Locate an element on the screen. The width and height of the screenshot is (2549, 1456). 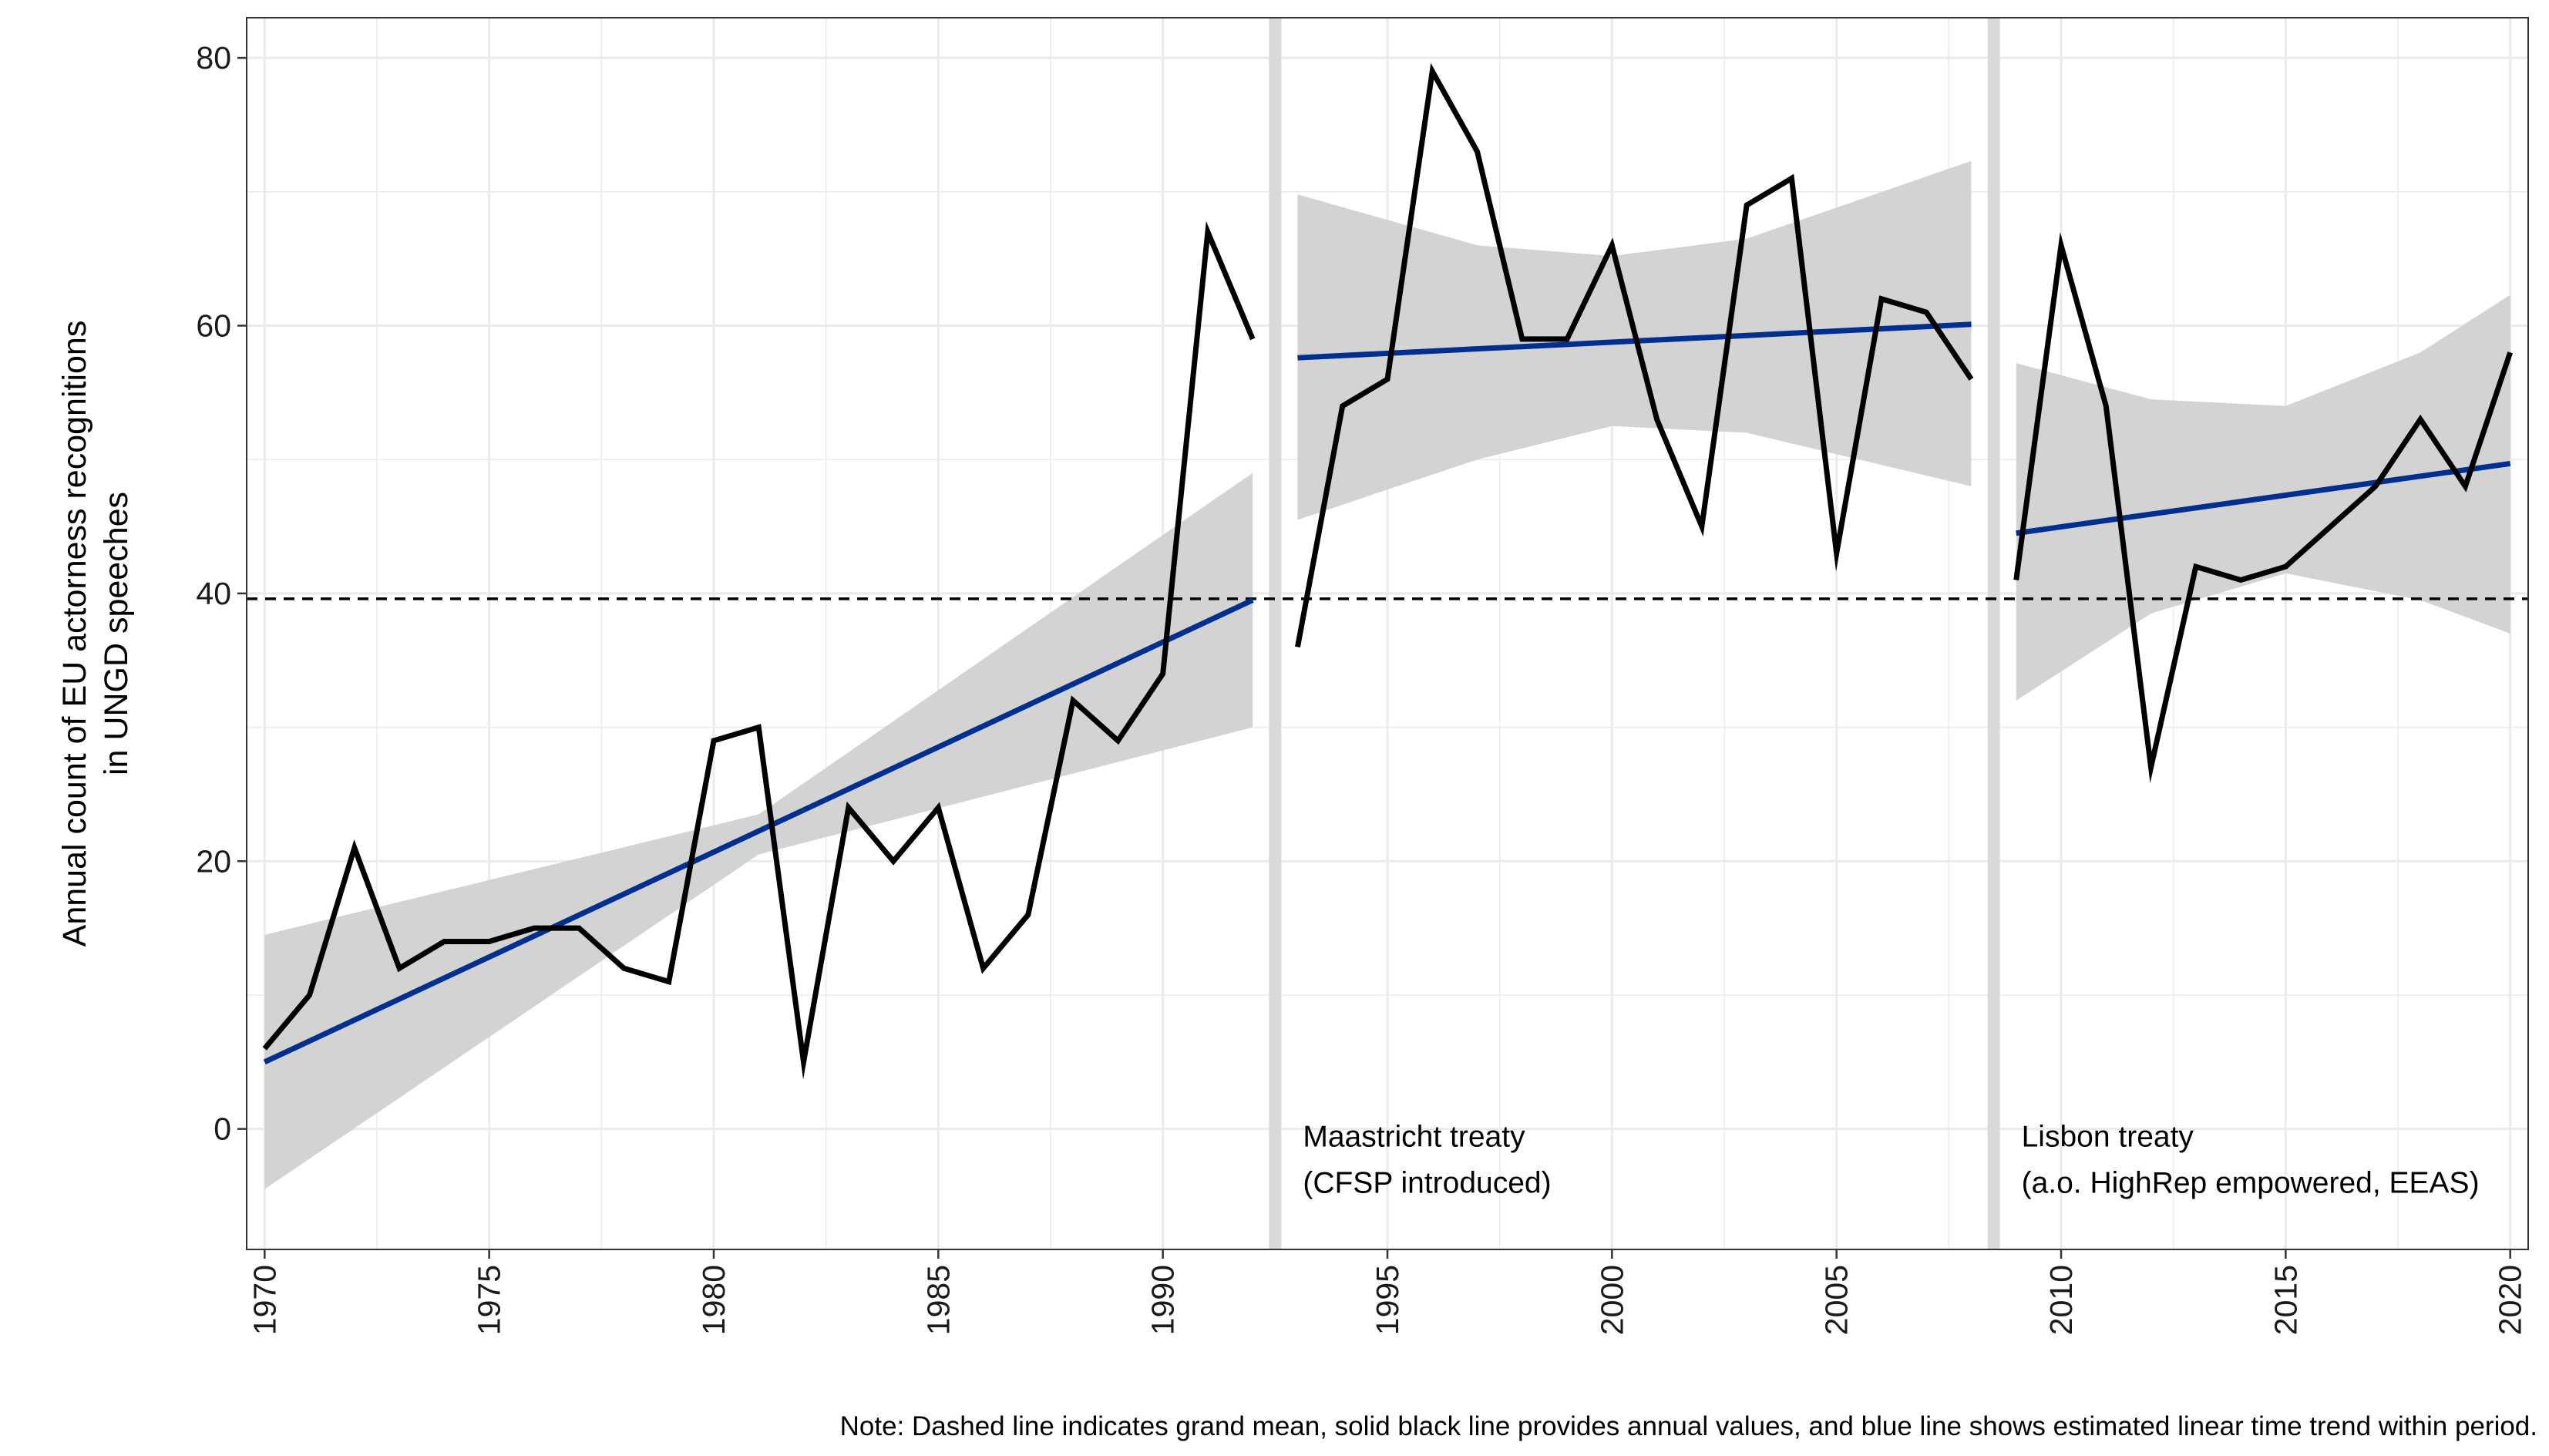
x-tick-label: 1975 is located at coordinates (490, 1300).